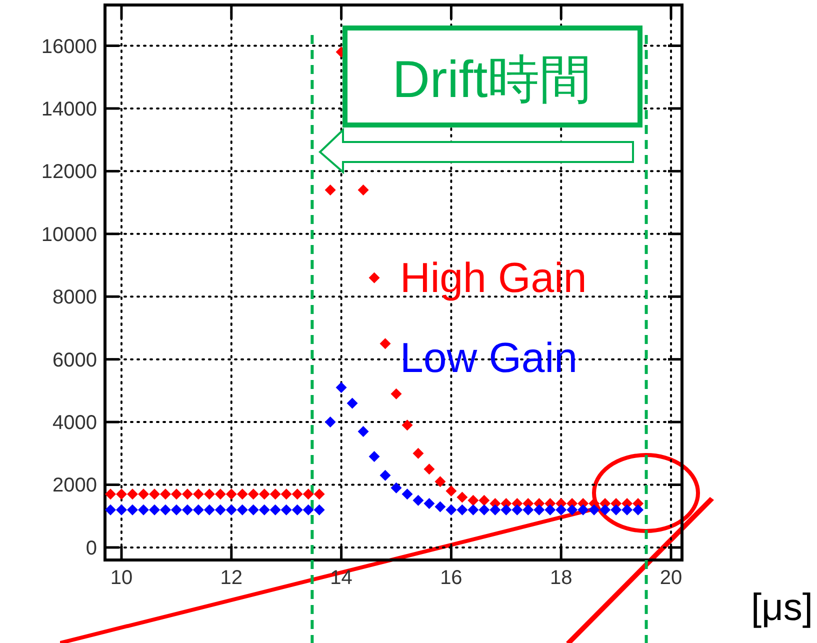  What do you see at coordinates (451, 578) in the screenshot?
I see `x-tick-label: 16` at bounding box center [451, 578].